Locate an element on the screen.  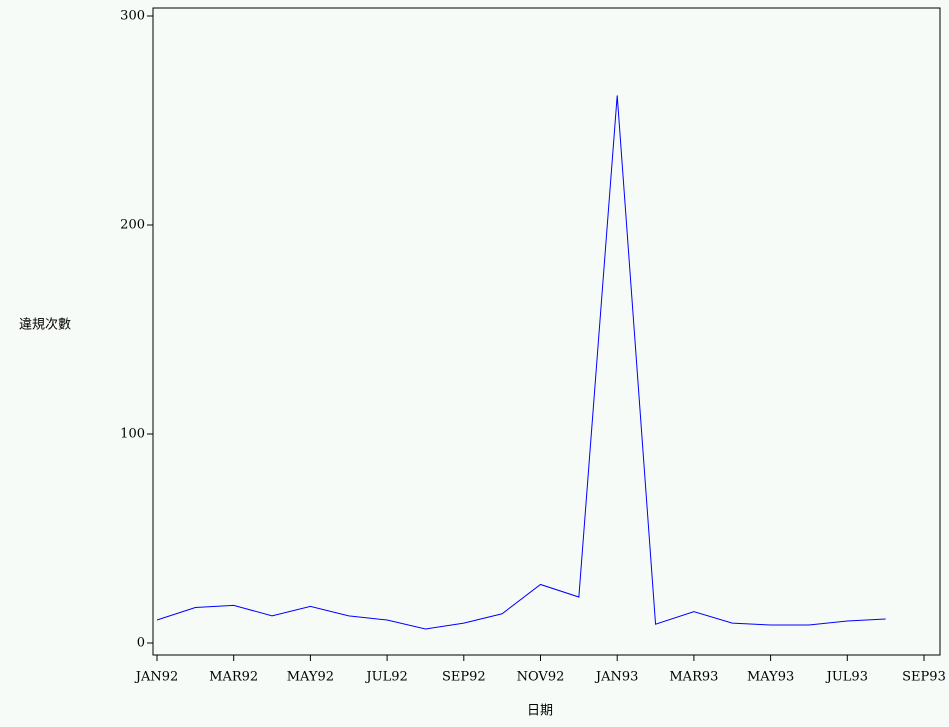
y-tick-label: 200 is located at coordinates (132, 225).